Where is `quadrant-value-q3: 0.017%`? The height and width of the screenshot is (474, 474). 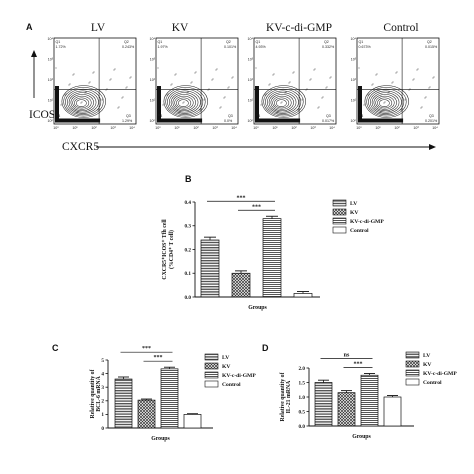
quadrant-value-q3: 0.017% is located at coordinates (328, 121).